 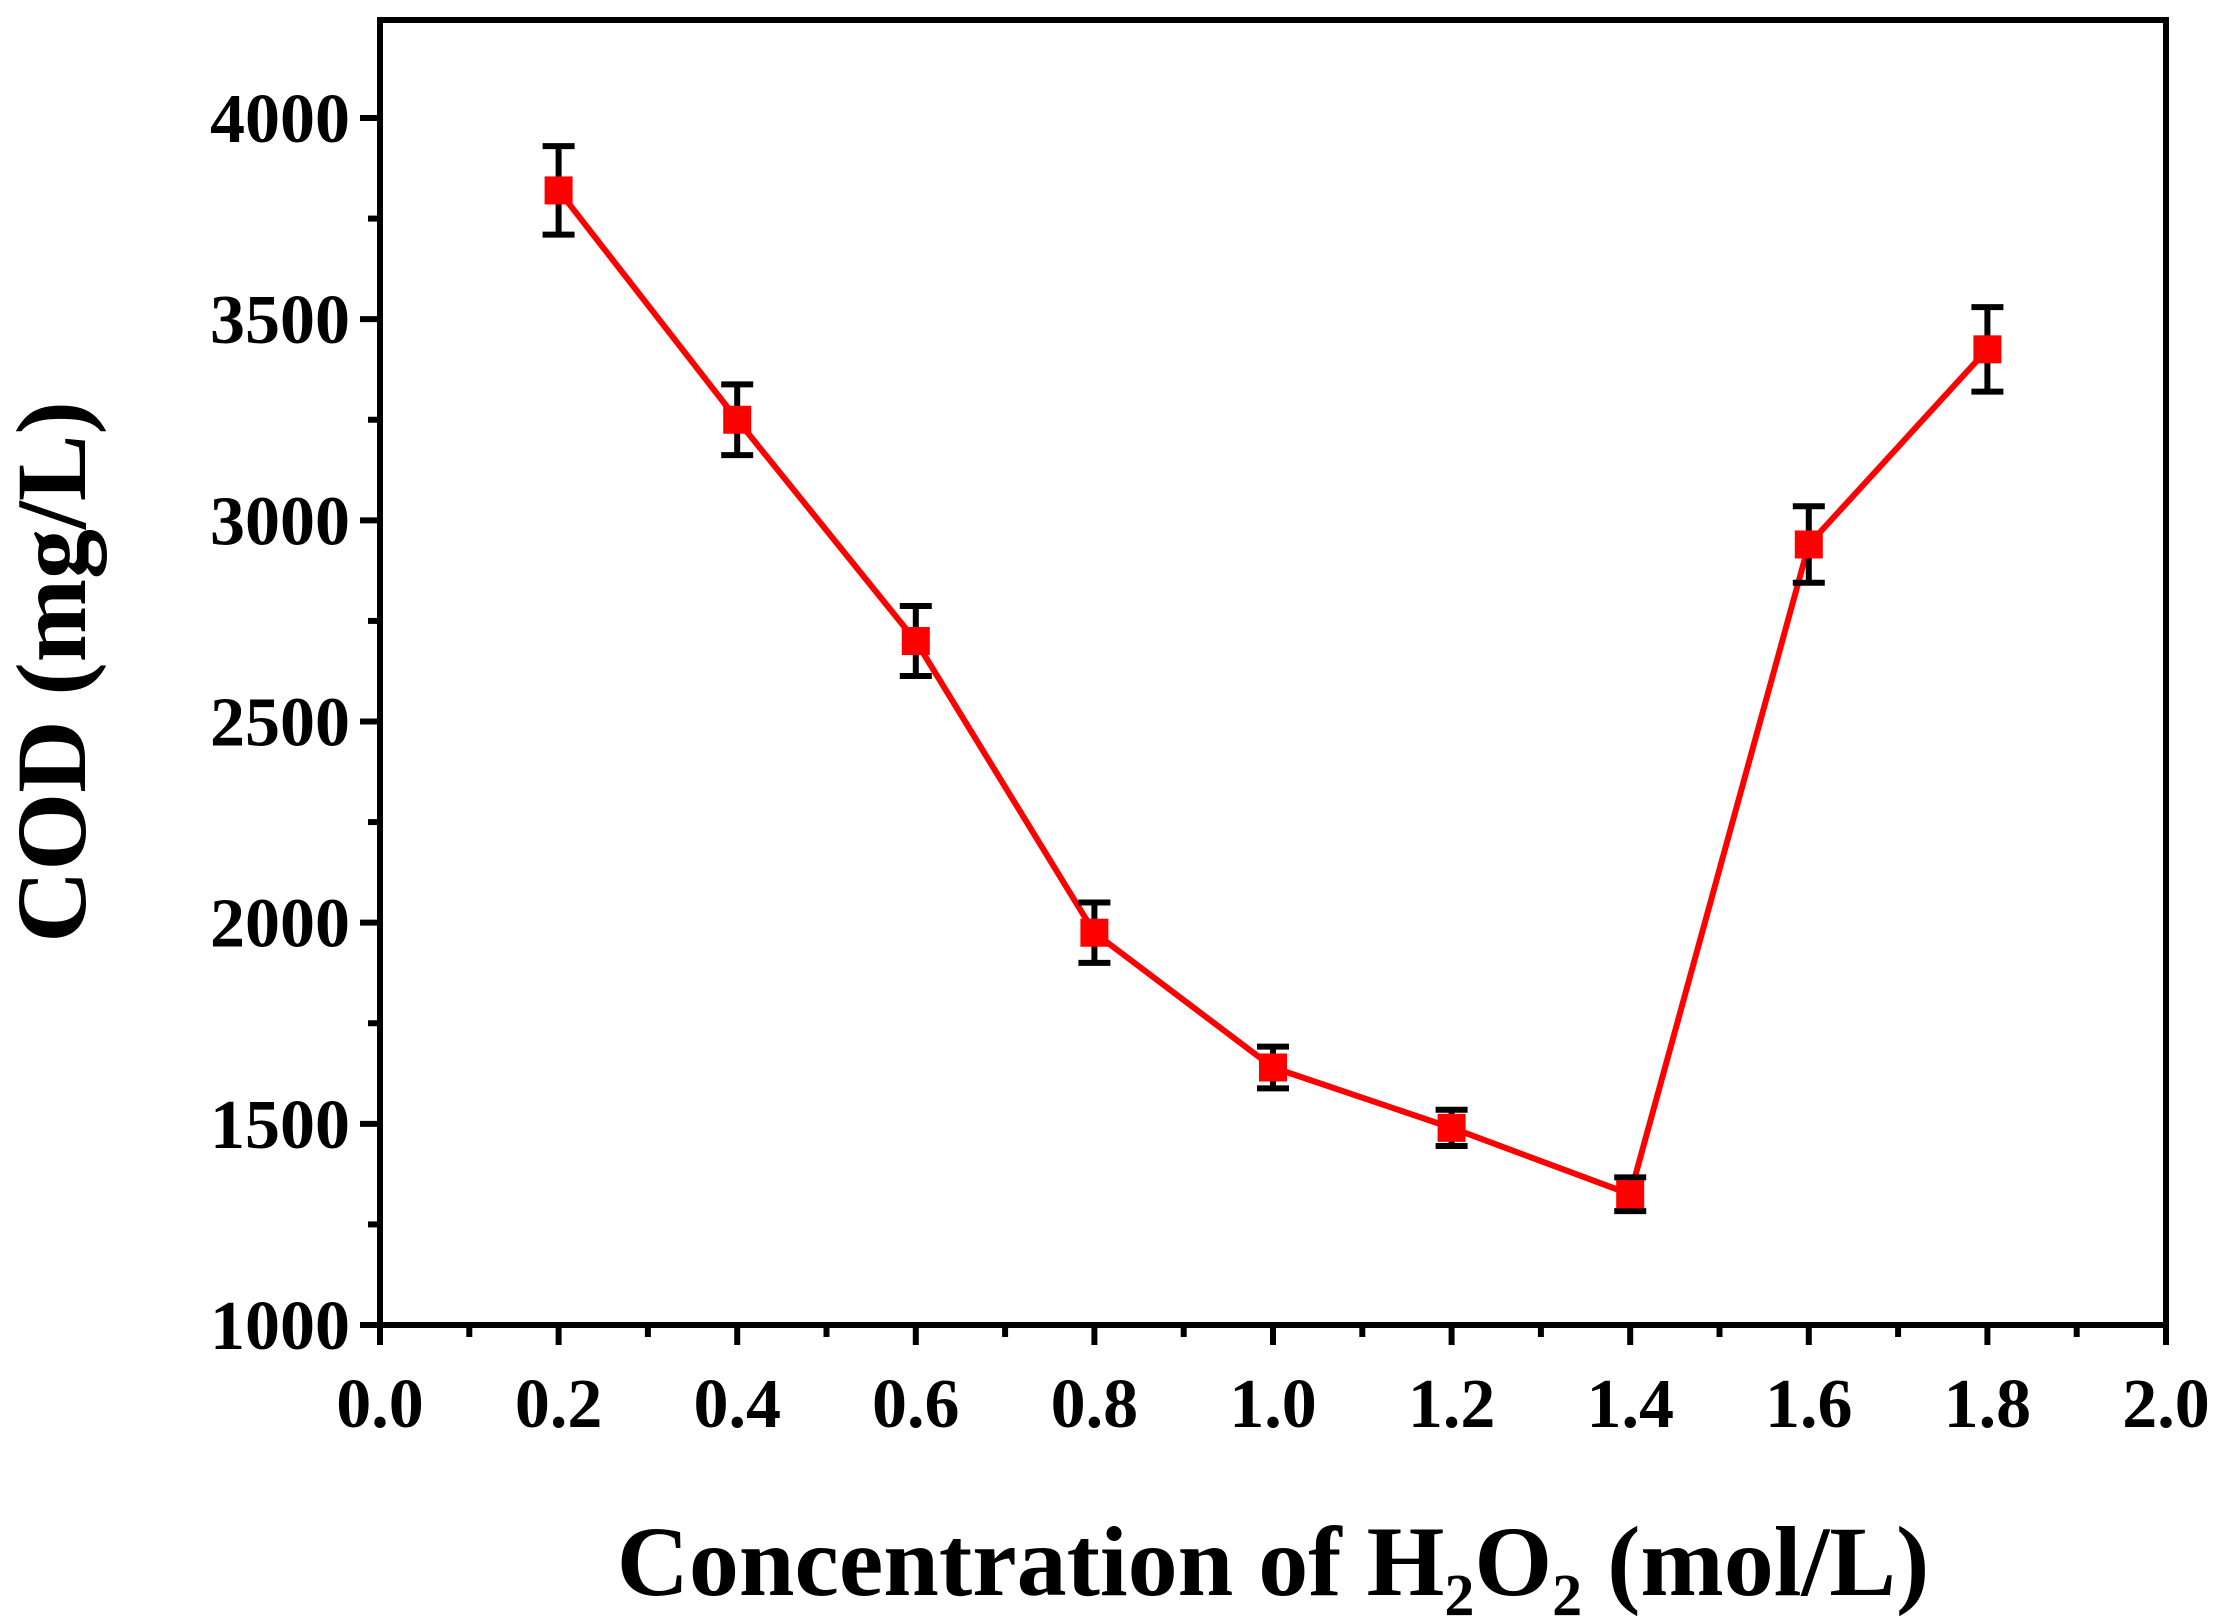 I want to click on x-tick-label: 0.2, so click(x=559, y=1404).